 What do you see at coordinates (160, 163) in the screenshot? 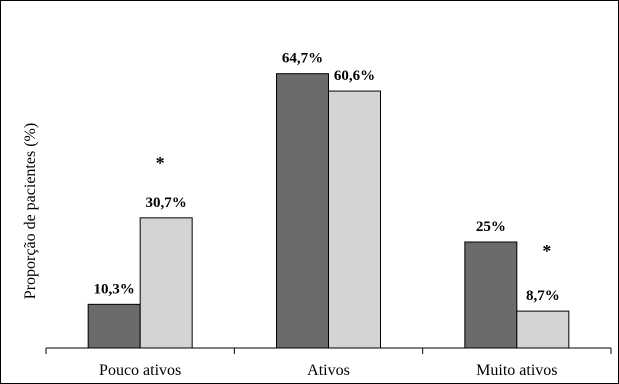
I see `significance-mark-0: *` at bounding box center [160, 163].